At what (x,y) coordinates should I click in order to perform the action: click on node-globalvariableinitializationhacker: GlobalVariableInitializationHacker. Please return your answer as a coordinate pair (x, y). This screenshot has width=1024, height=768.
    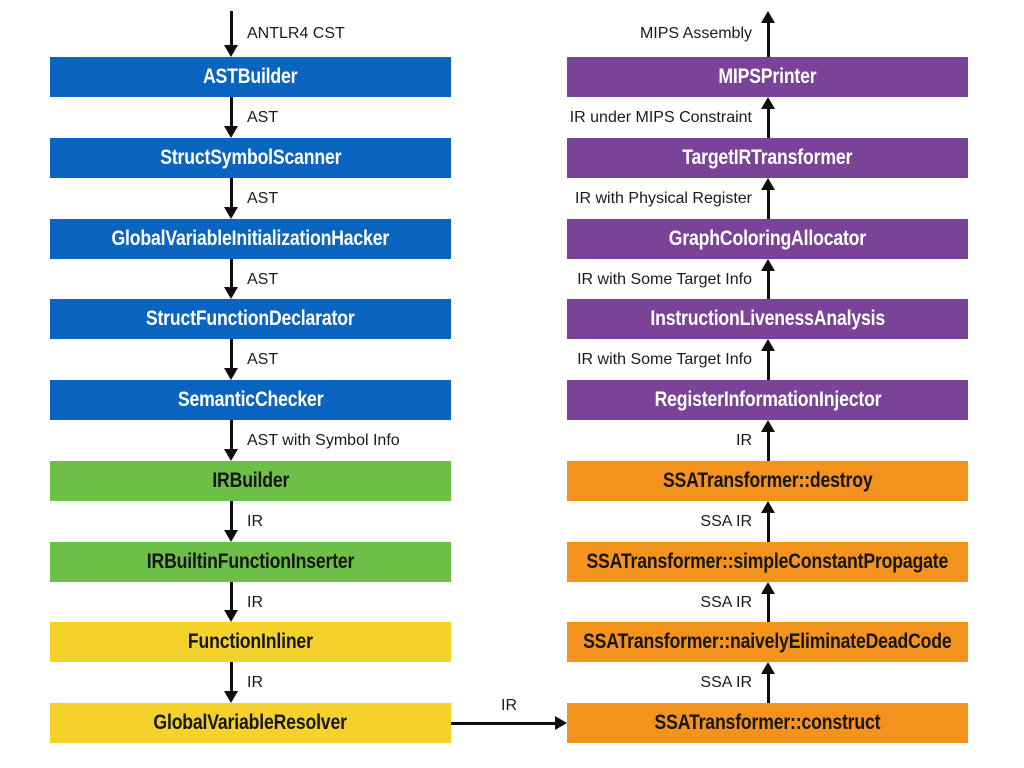
    Looking at the image, I should click on (250, 239).